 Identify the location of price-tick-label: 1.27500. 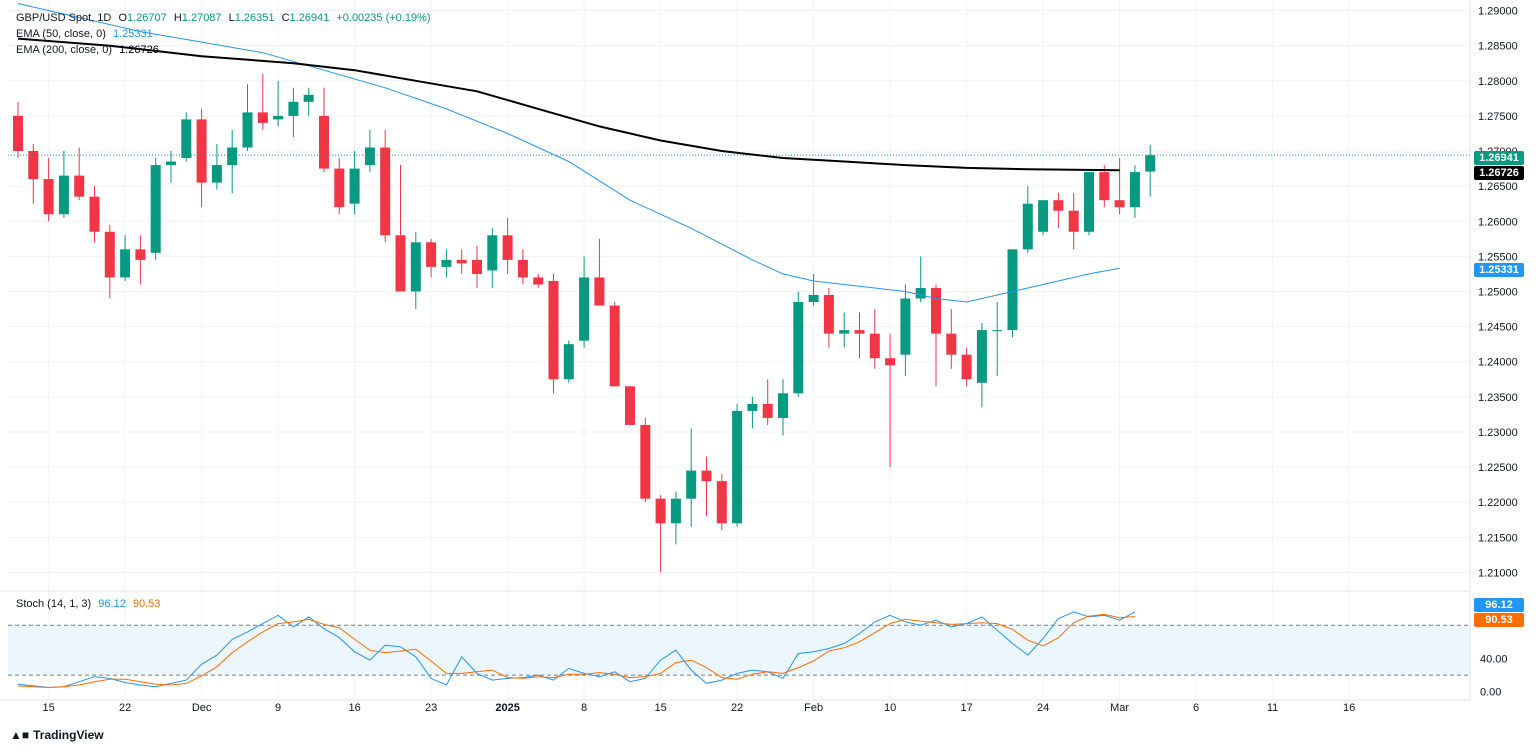
(1498, 117).